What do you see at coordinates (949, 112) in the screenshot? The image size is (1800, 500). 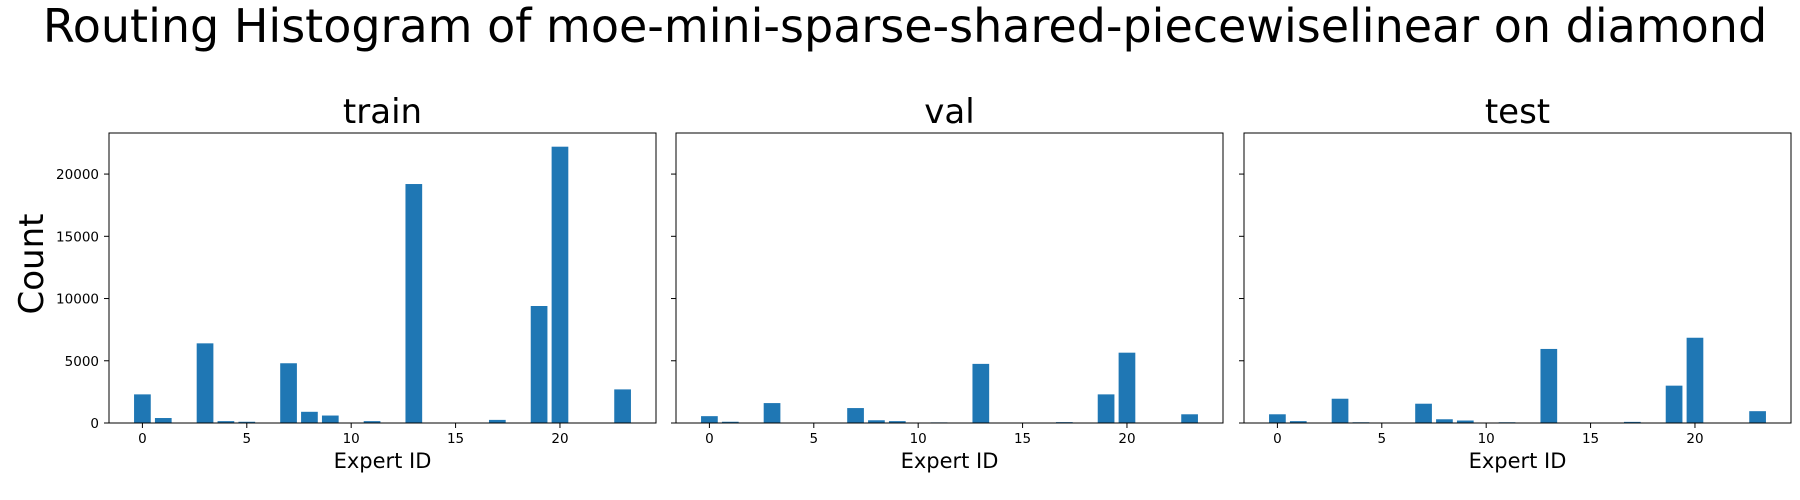 I see `panel-title: val` at bounding box center [949, 112].